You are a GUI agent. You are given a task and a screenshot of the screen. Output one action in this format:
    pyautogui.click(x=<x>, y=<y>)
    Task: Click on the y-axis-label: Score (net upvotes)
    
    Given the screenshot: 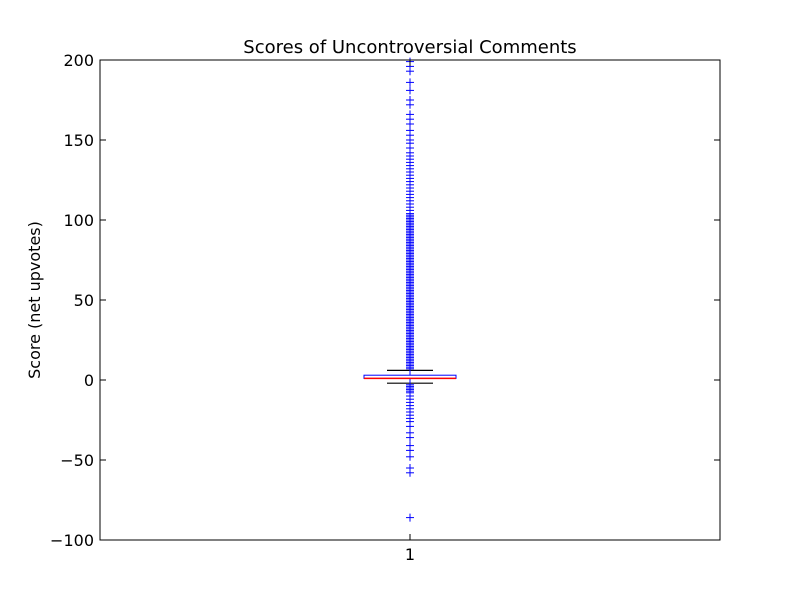 What is the action you would take?
    pyautogui.click(x=34, y=300)
    